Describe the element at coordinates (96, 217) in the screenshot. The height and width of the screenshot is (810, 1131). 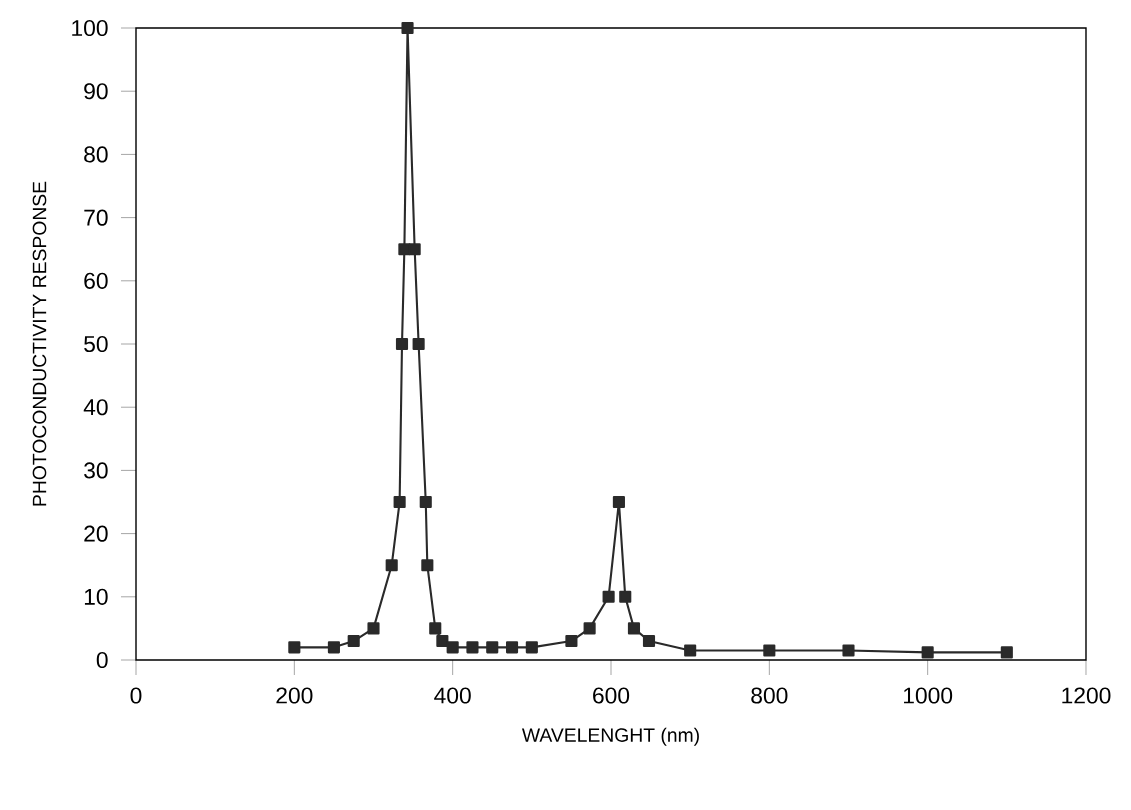
I see `y-tick-label: 70` at that location.